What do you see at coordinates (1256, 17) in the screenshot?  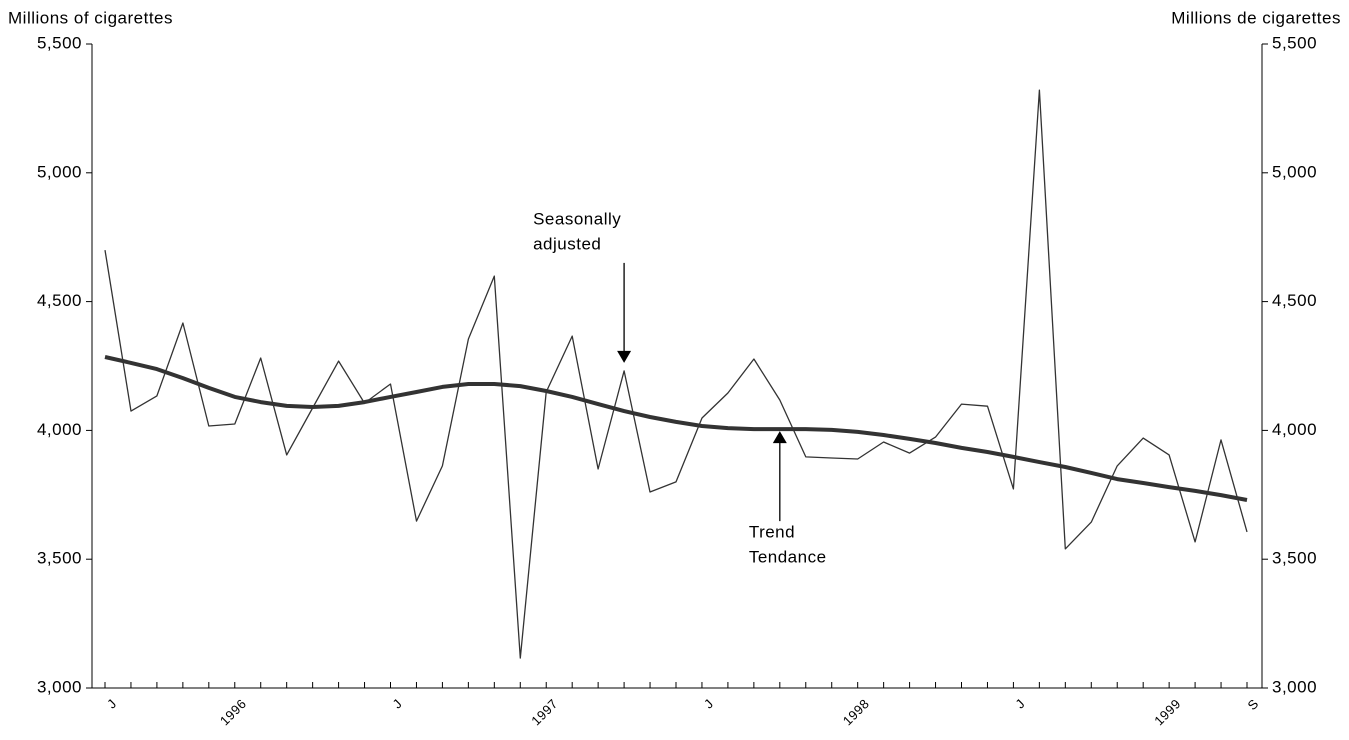 I see `y2-axis-label: Millions de cigarettes` at bounding box center [1256, 17].